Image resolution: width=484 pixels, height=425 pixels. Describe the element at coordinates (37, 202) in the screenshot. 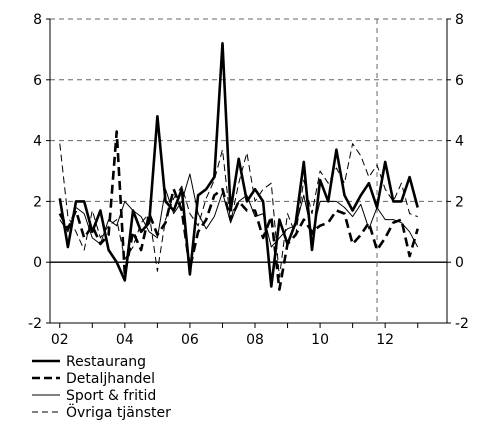

I see `left-ytick-label: 2` at that location.